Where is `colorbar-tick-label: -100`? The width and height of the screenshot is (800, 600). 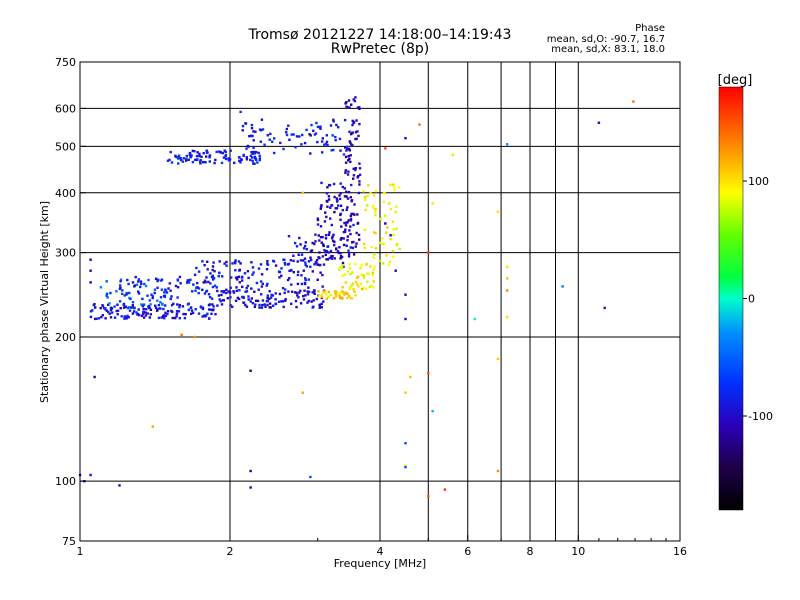 colorbar-tick-label: -100 is located at coordinates (760, 416).